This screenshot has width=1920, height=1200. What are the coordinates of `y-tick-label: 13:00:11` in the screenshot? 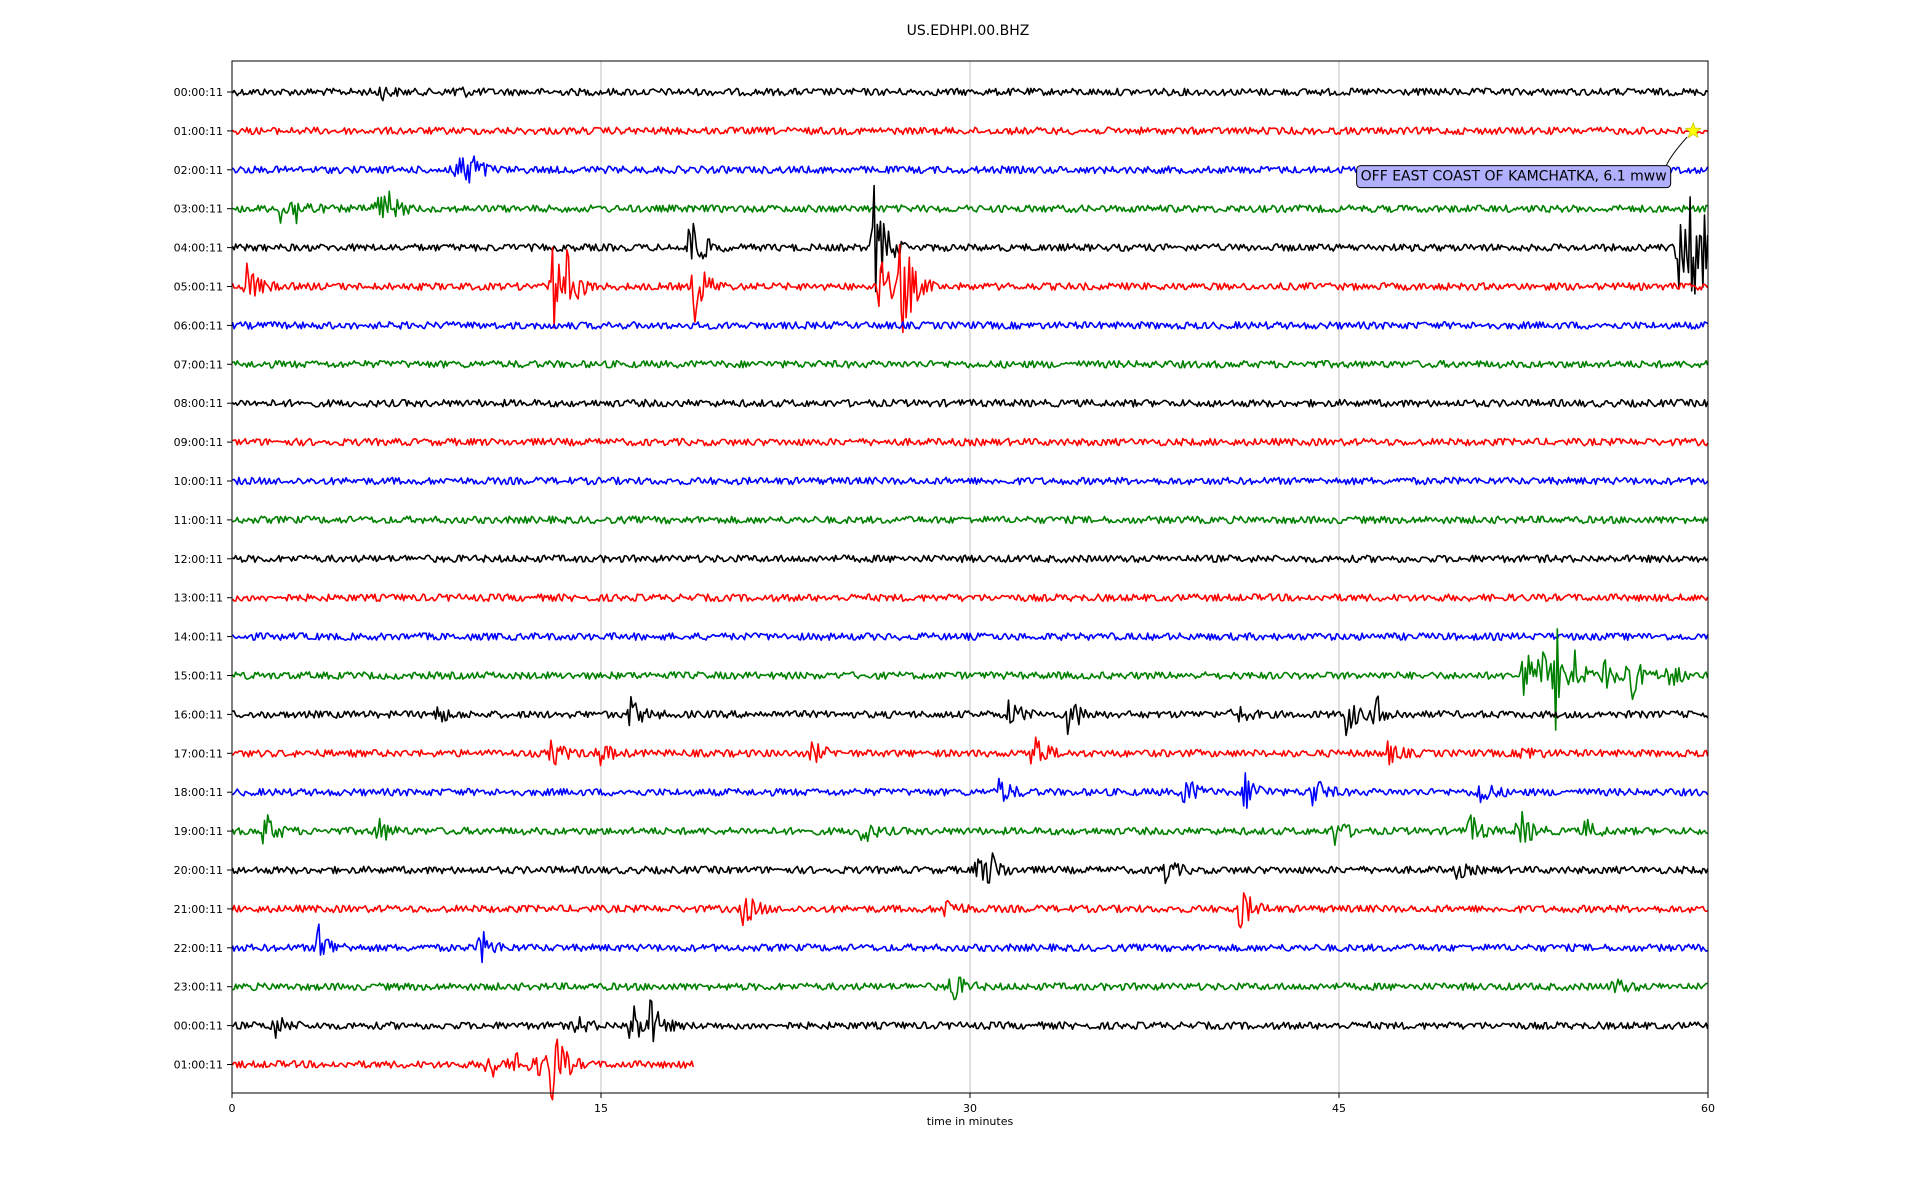 It's located at (198, 598).